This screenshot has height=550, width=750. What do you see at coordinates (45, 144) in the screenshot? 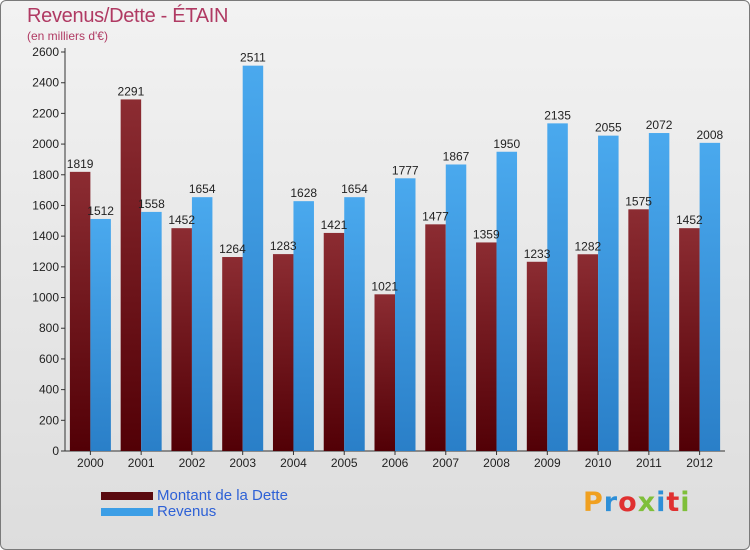
I see `y-tick-label: 2000` at bounding box center [45, 144].